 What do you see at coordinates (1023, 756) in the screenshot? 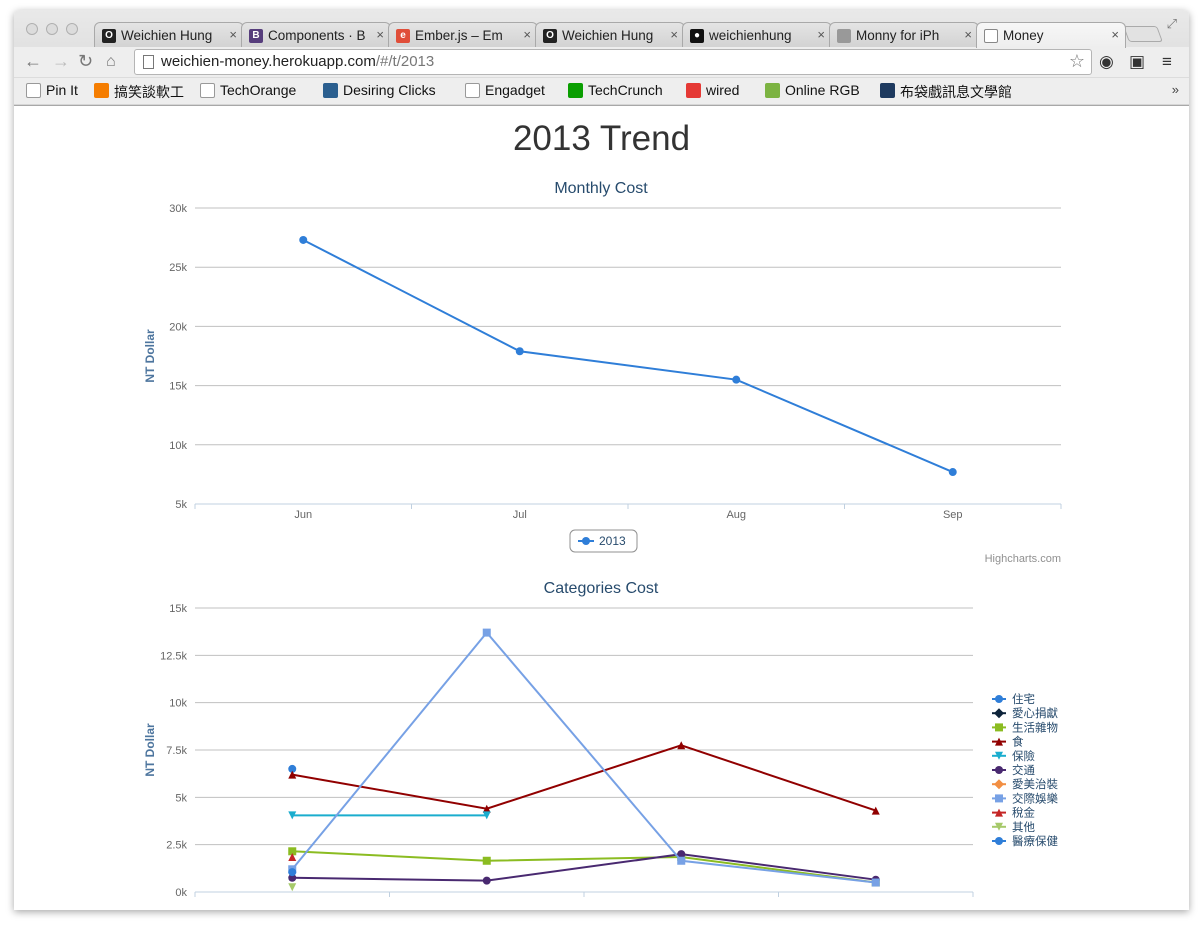
I see `legend-label: 保險` at bounding box center [1023, 756].